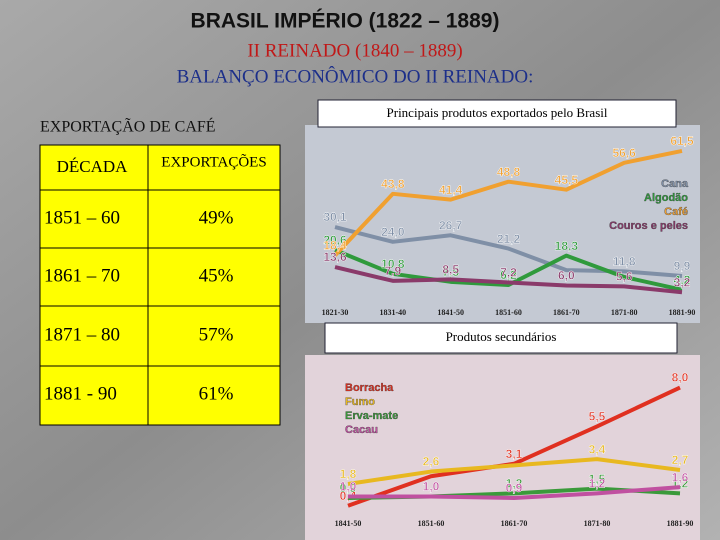  I want to click on value-label: 3,2, so click(682, 282).